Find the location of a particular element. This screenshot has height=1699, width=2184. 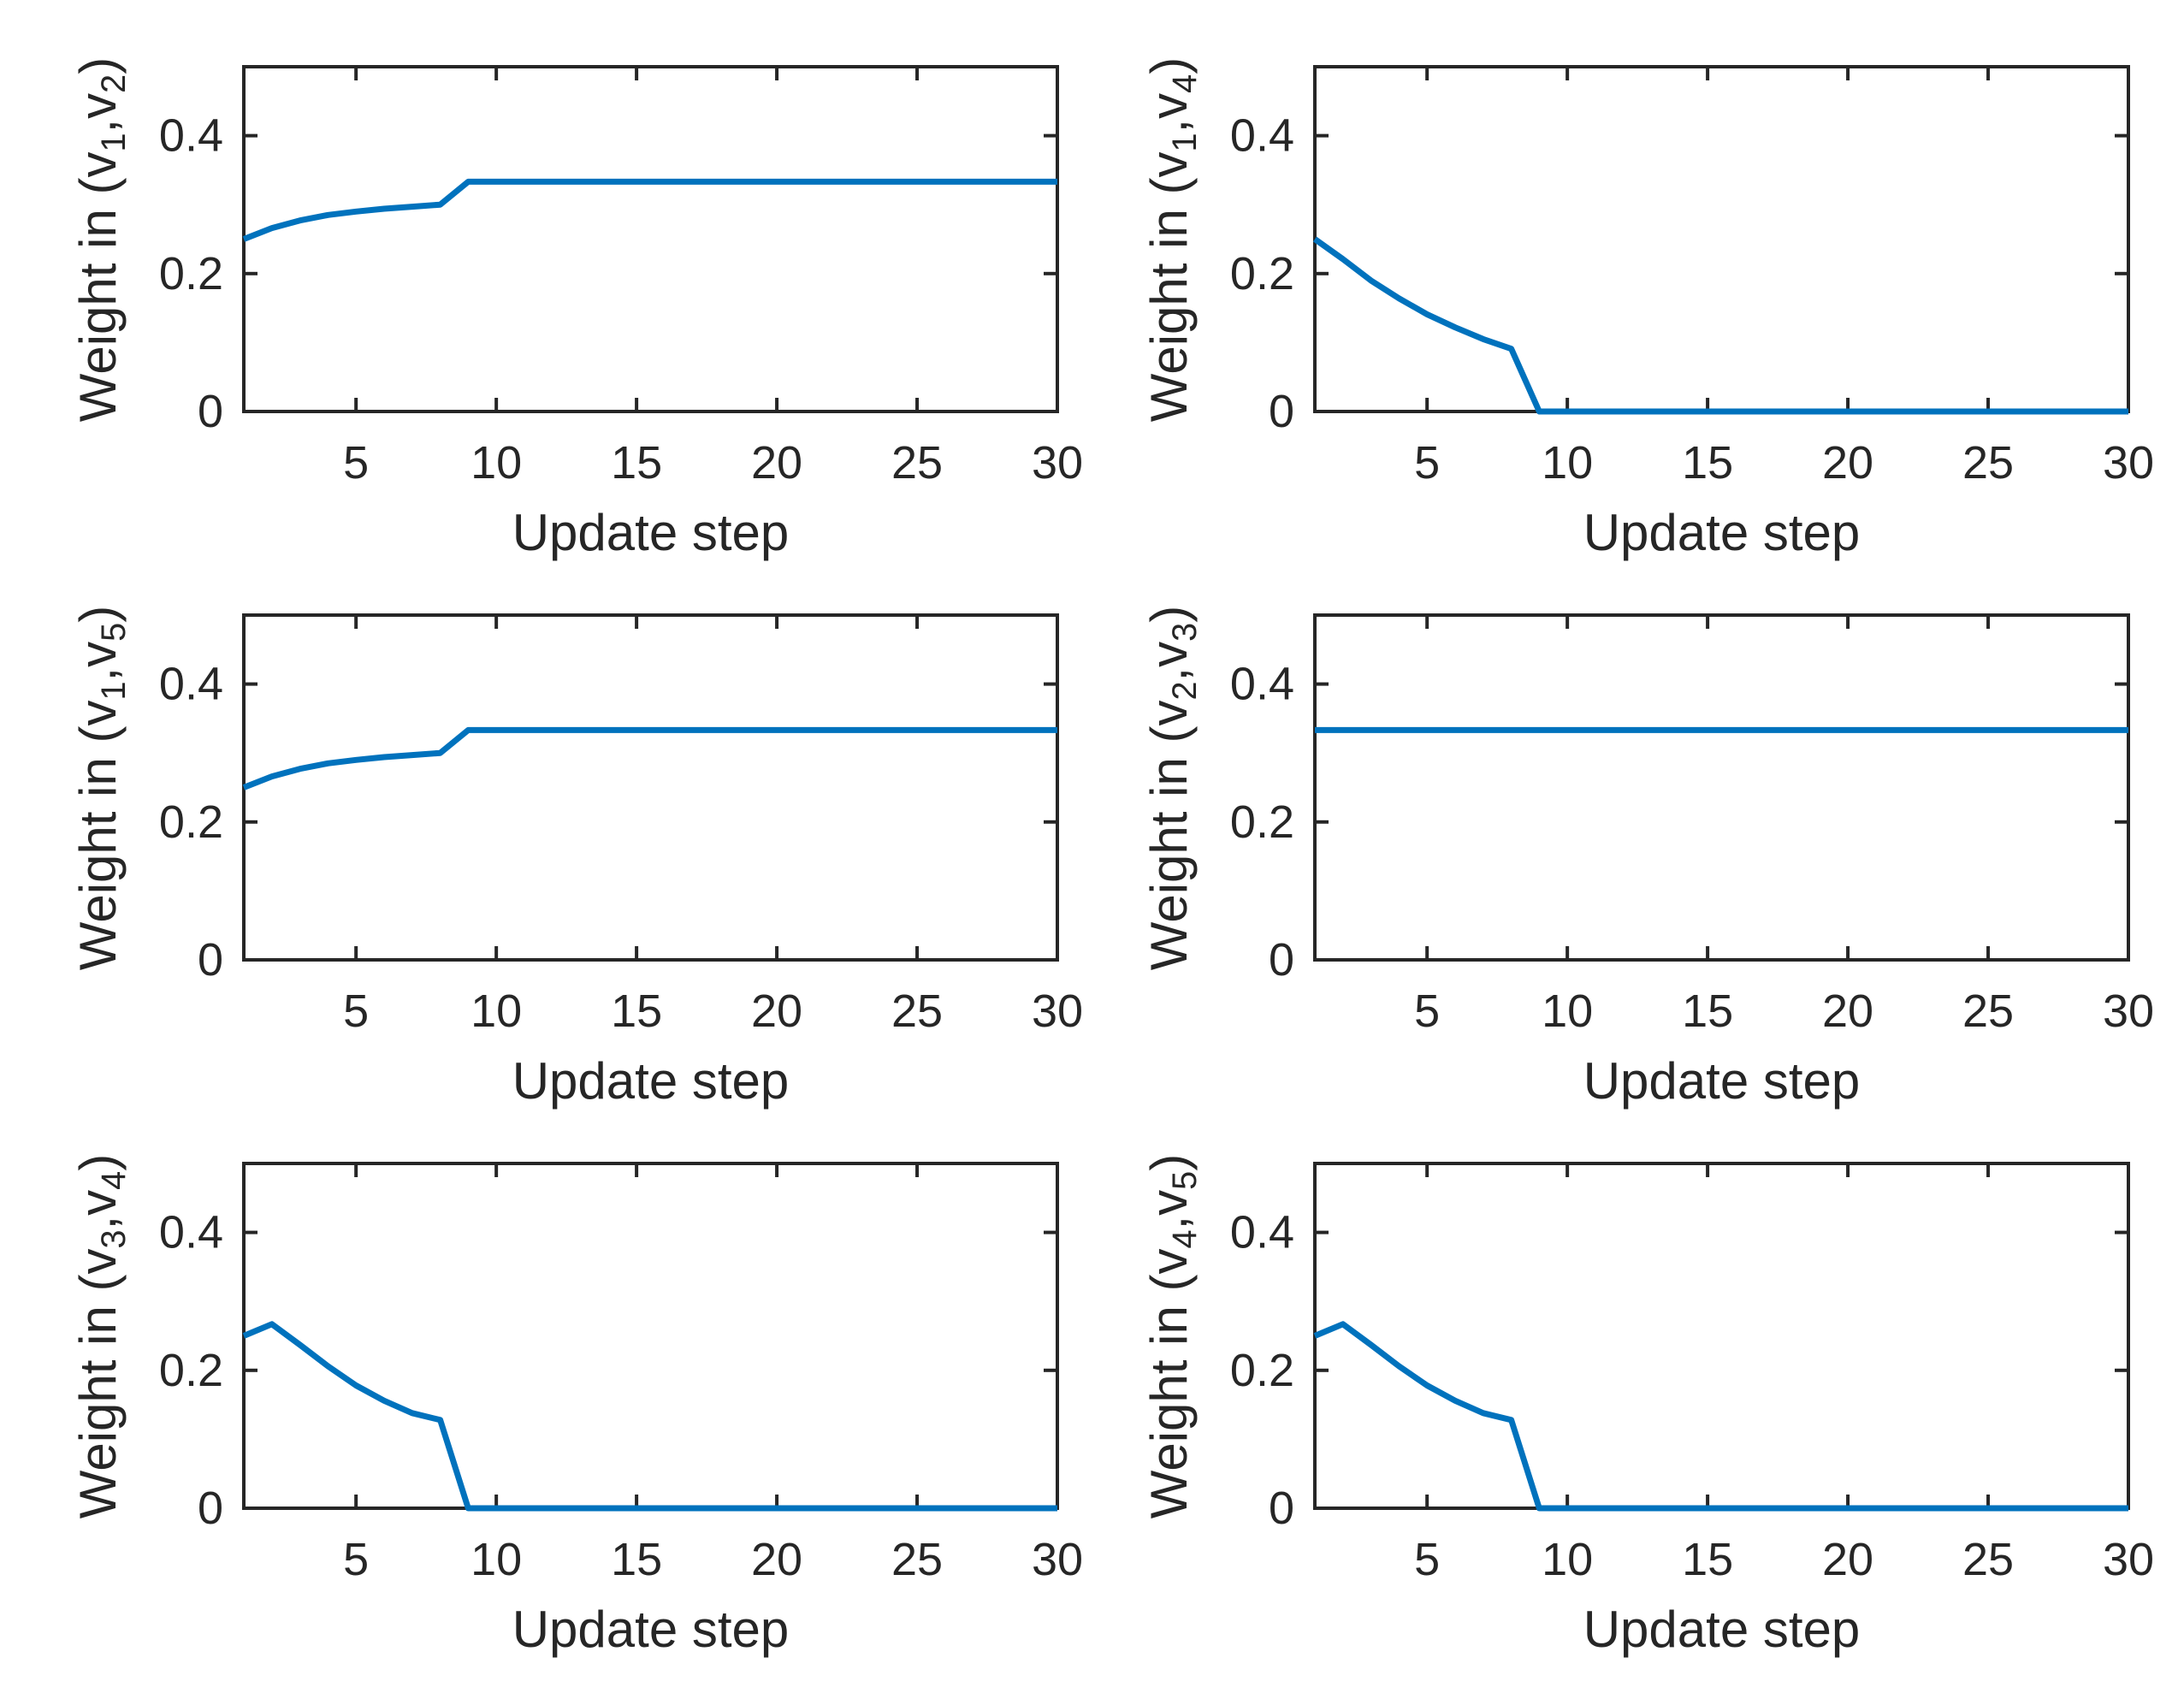

ylabel-sub1: 2 is located at coordinates (1185, 690).